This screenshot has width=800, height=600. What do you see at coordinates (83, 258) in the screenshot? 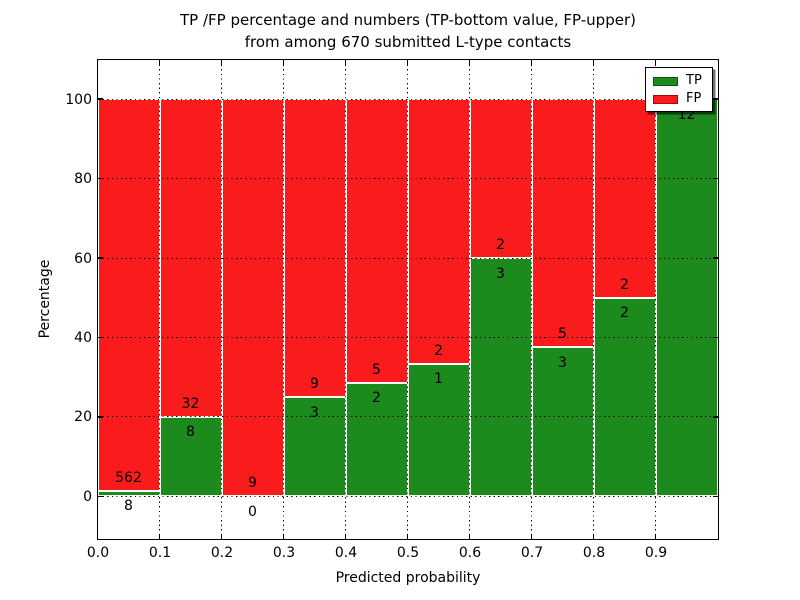
I see `y-tick-label: 60` at bounding box center [83, 258].